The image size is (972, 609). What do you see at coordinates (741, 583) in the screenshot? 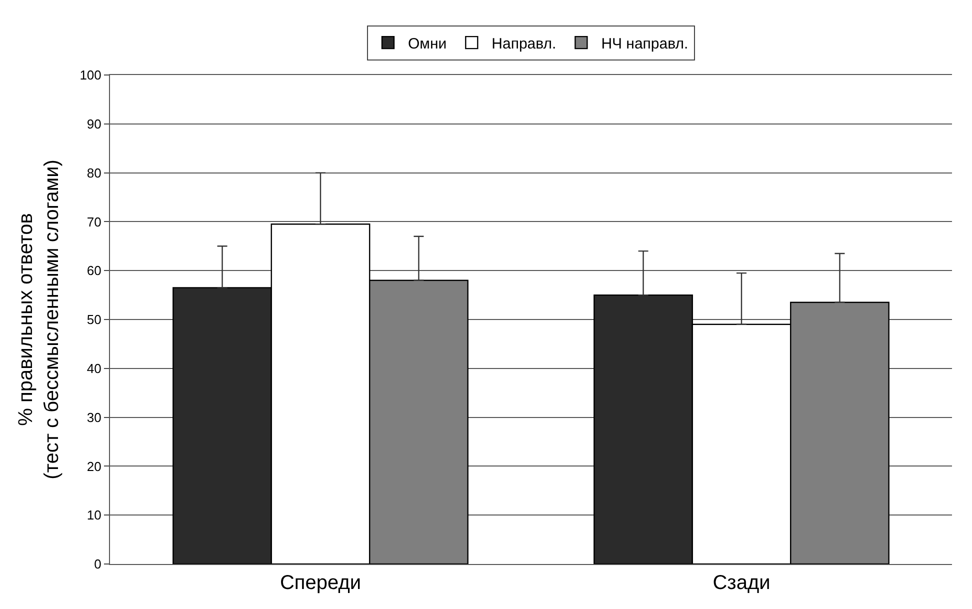
I see `x-tick-label: Сзади` at bounding box center [741, 583].